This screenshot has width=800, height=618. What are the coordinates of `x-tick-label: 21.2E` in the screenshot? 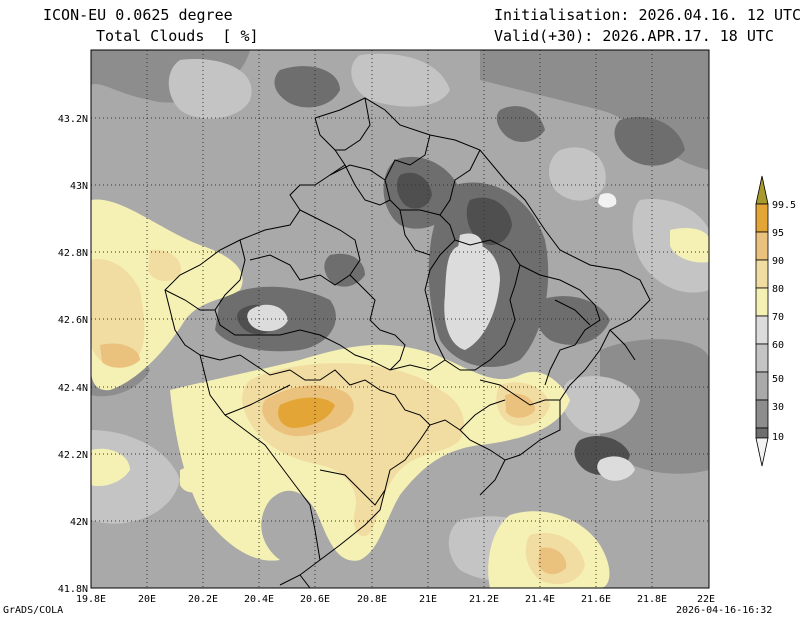 It's located at (484, 599).